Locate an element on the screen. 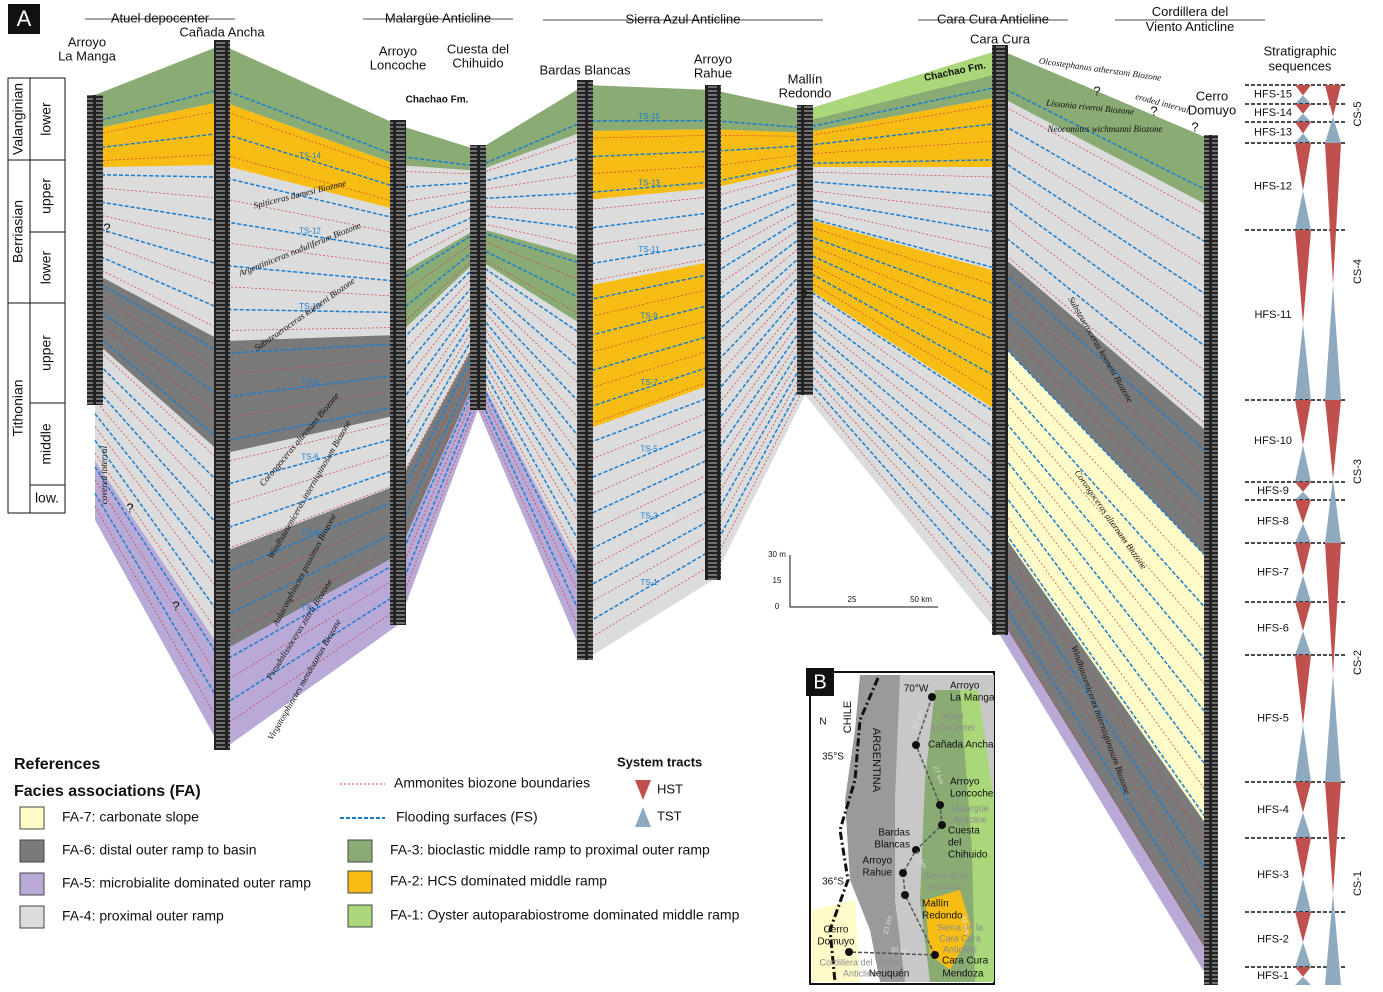 The height and width of the screenshot is (992, 1383). fa5-area is located at coordinates (1106, 801).